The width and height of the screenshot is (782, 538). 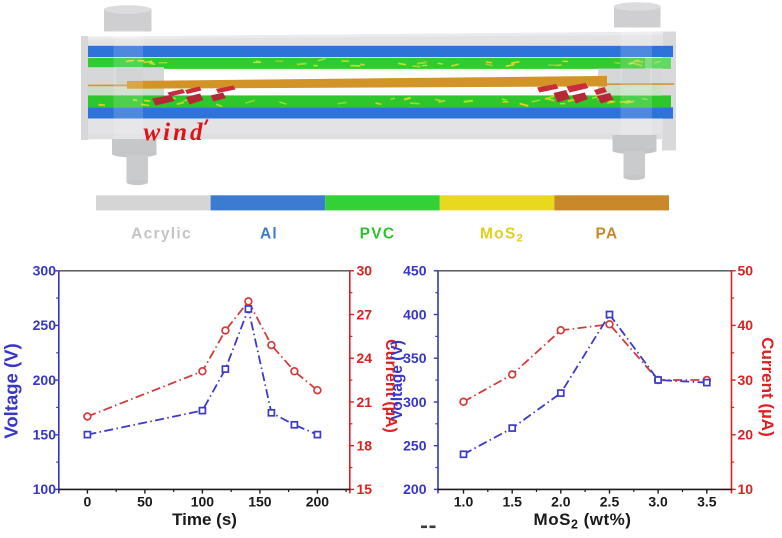 What do you see at coordinates (415, 314) in the screenshot?
I see `svg-text: 400` at bounding box center [415, 314].